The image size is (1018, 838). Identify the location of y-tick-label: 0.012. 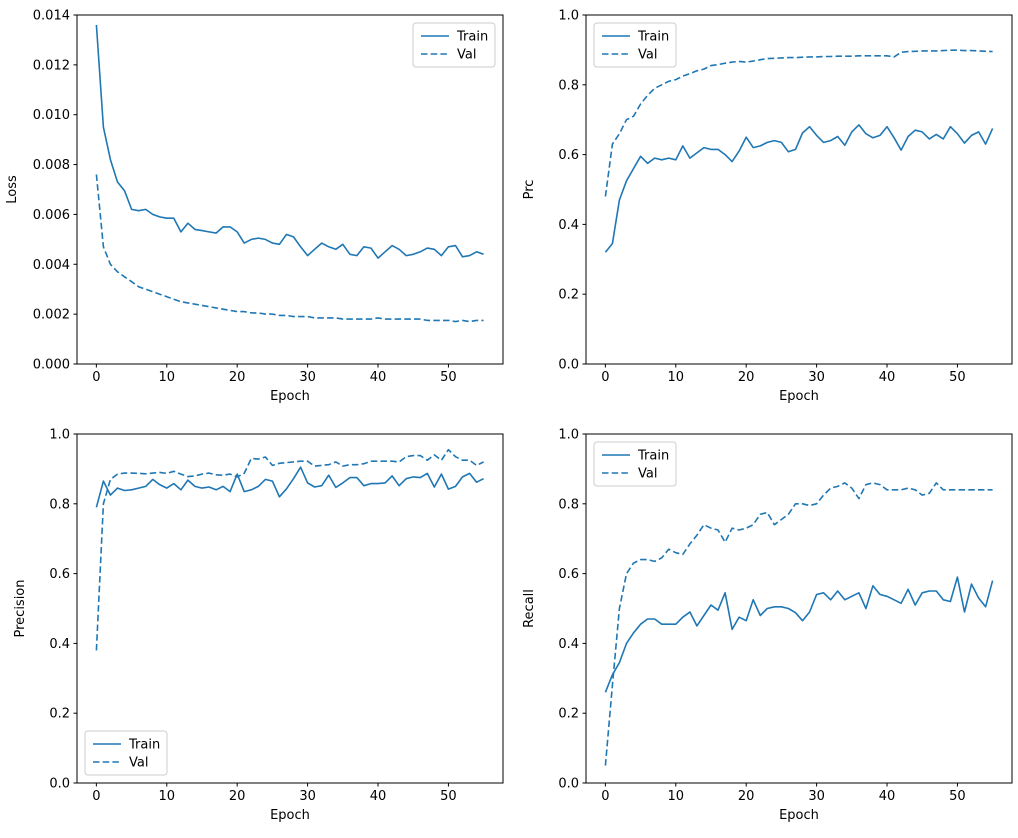
(51, 65).